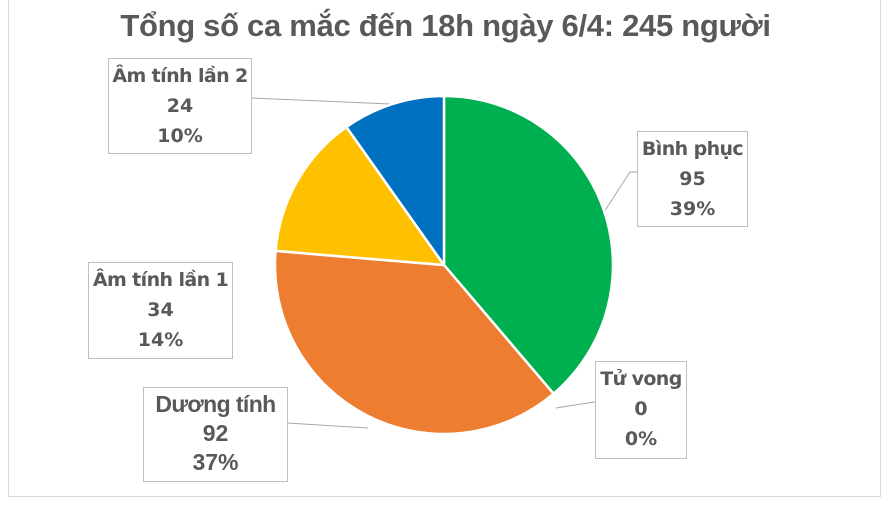 Image resolution: width=891 pixels, height=531 pixels. Describe the element at coordinates (692, 149) in the screenshot. I see `label-category: Bình phục` at that location.